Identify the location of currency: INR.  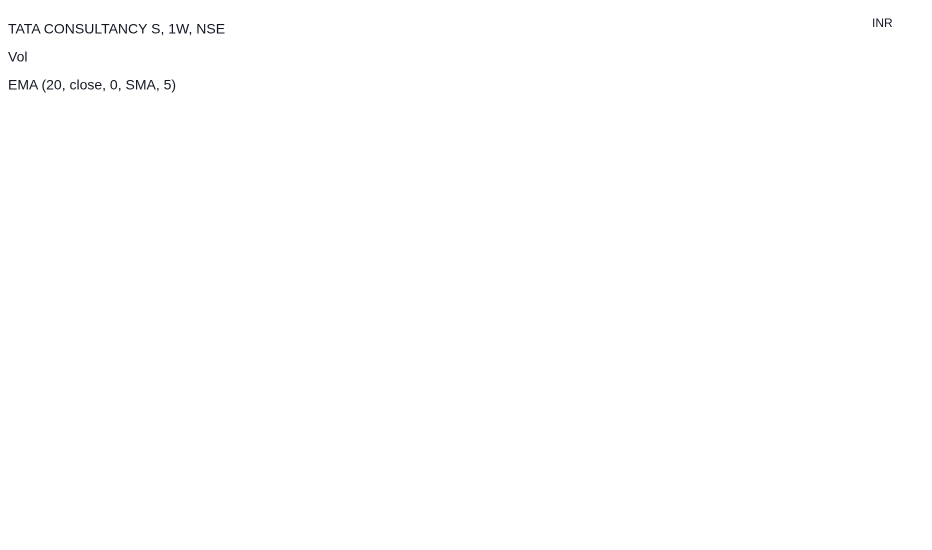
(882, 23).